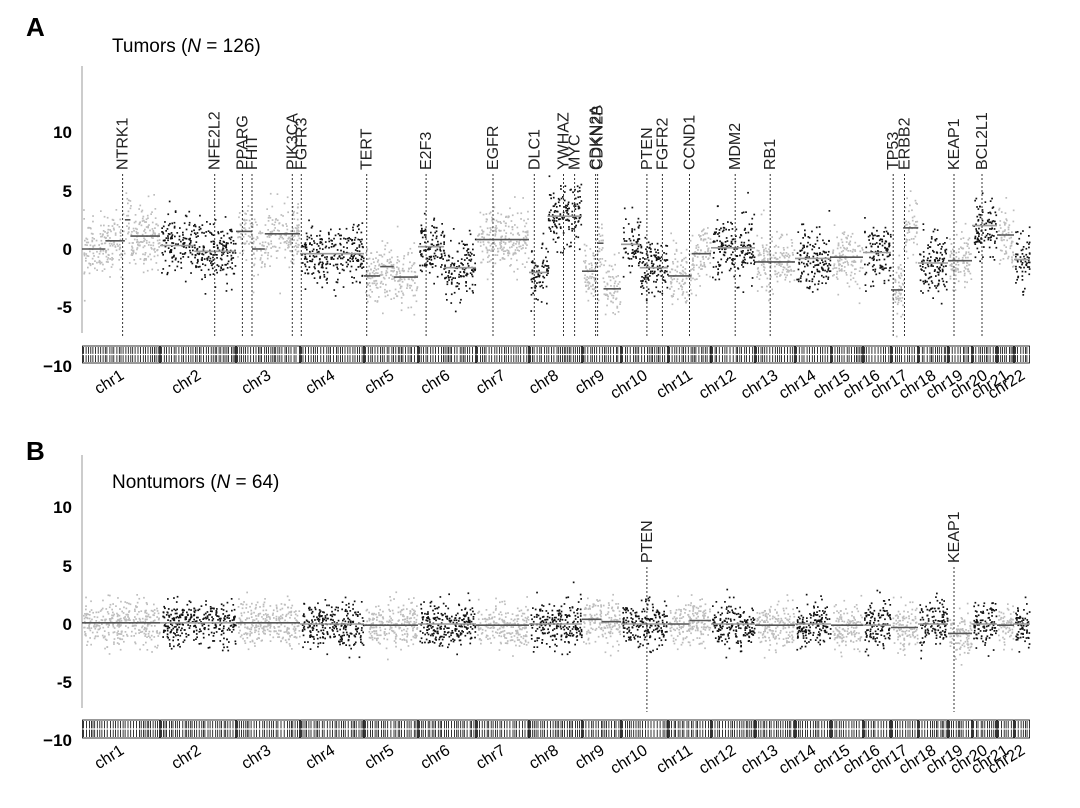 The height and width of the screenshot is (808, 1080). Describe the element at coordinates (391, 354) in the screenshot. I see `probe-track-chr5` at that location.